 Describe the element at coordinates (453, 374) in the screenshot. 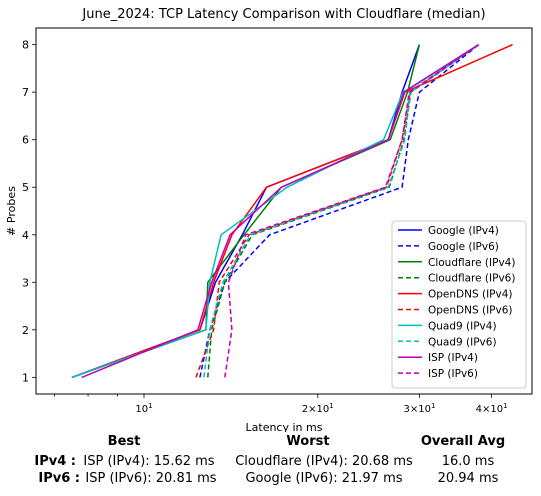

I see `legend-label-isp-ipv6: ISP (IPv6)` at that location.